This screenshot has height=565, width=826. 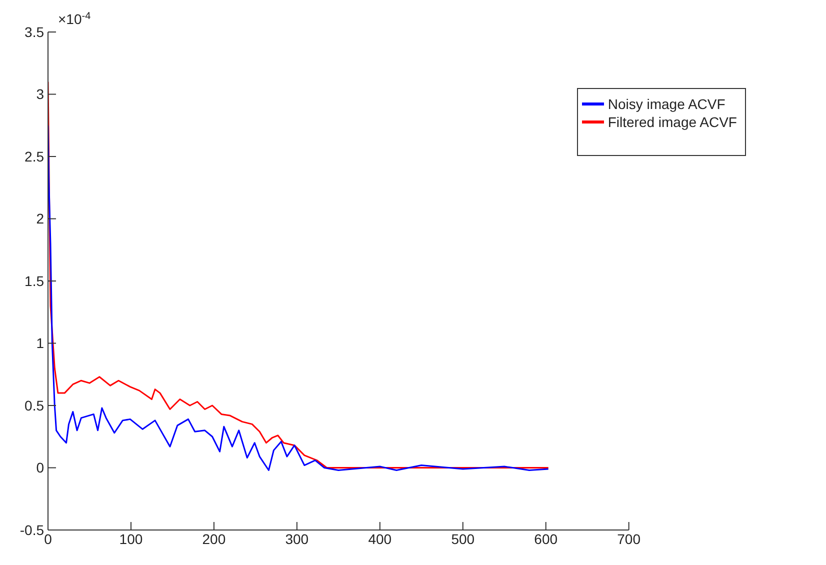 I want to click on y-tick-label: 1, so click(x=40, y=343).